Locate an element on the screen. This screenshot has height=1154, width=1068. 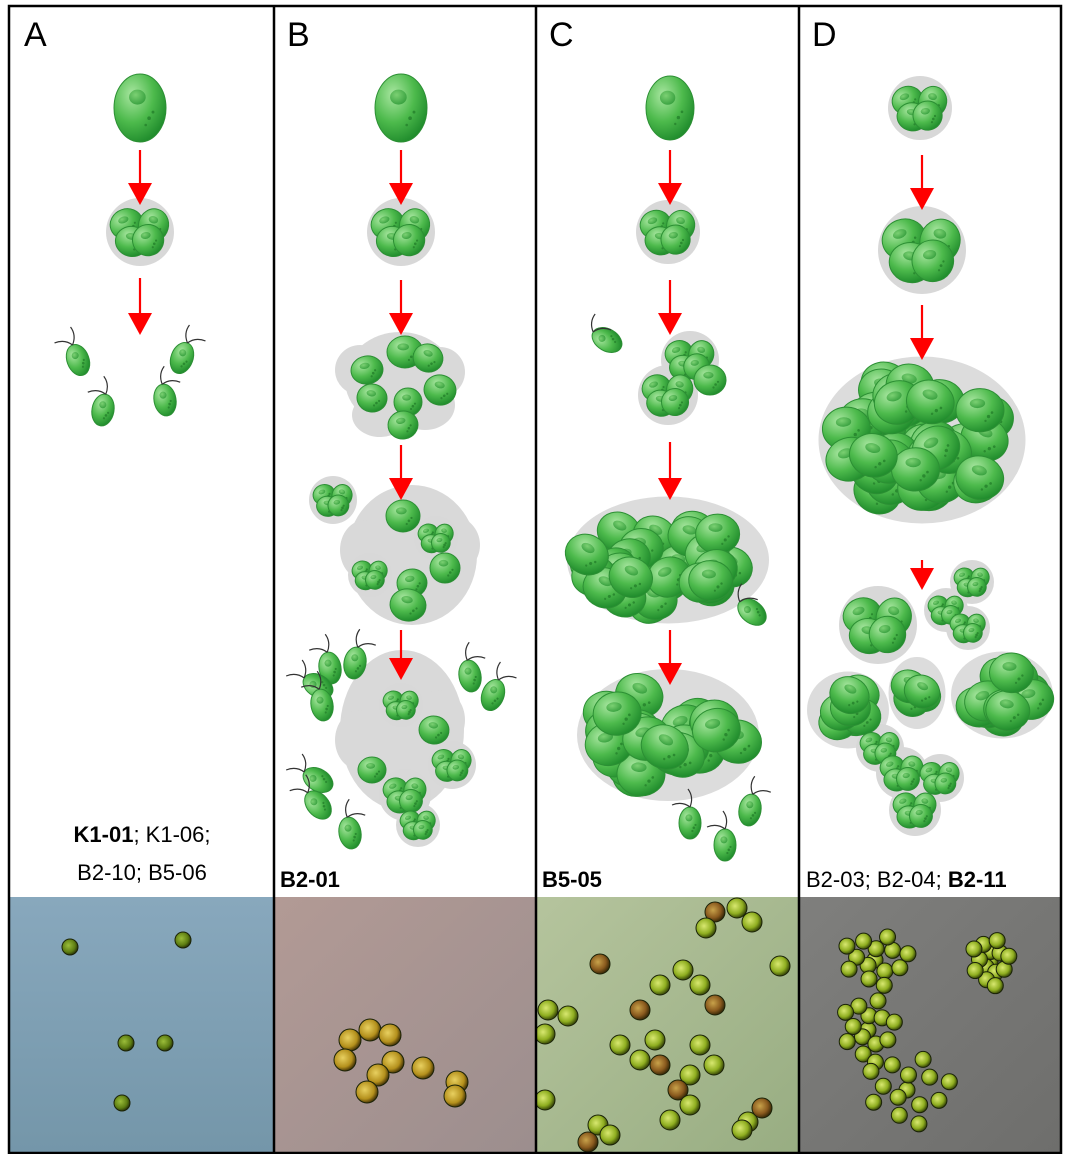
strain-a-rest: ; K1-06; is located at coordinates (171, 834).